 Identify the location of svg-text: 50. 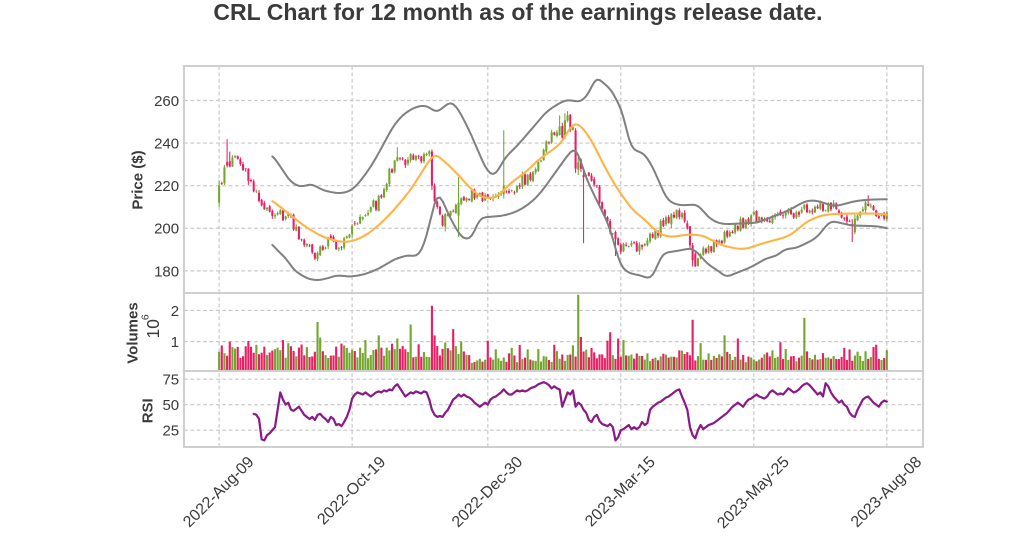
(170, 405).